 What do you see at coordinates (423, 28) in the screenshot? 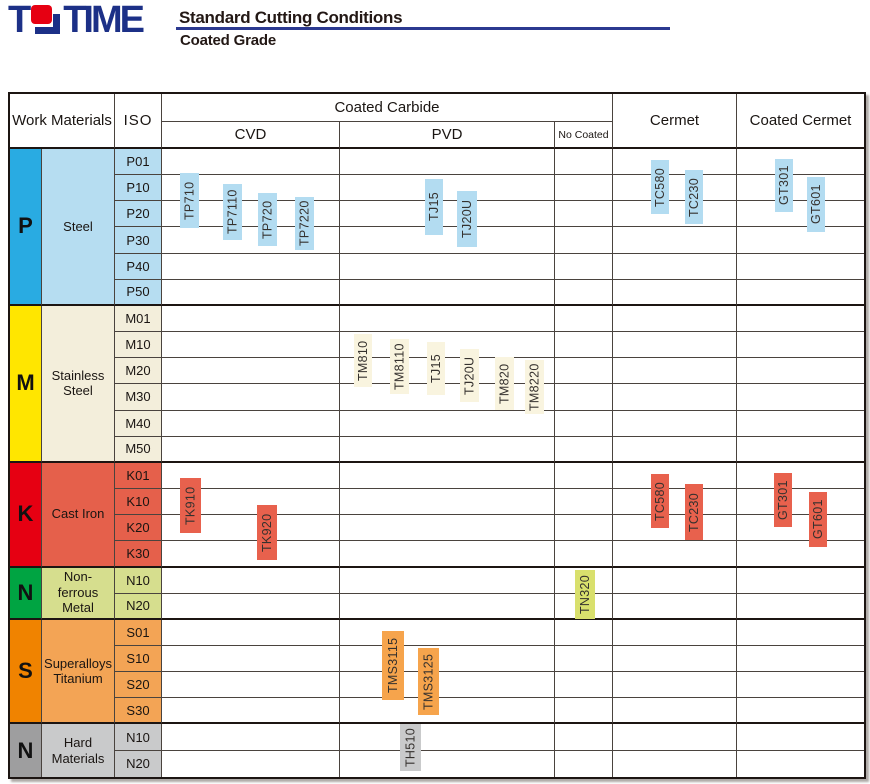
I see `title-rule` at bounding box center [423, 28].